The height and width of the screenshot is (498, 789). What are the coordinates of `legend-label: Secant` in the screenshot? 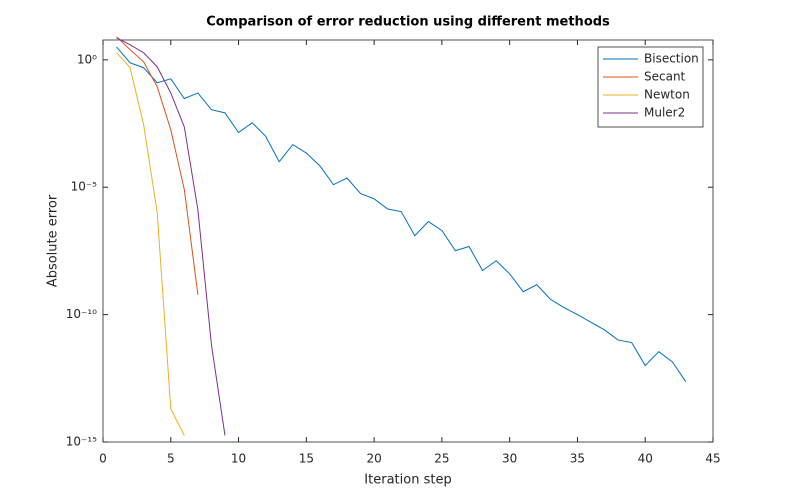 It's located at (665, 77).